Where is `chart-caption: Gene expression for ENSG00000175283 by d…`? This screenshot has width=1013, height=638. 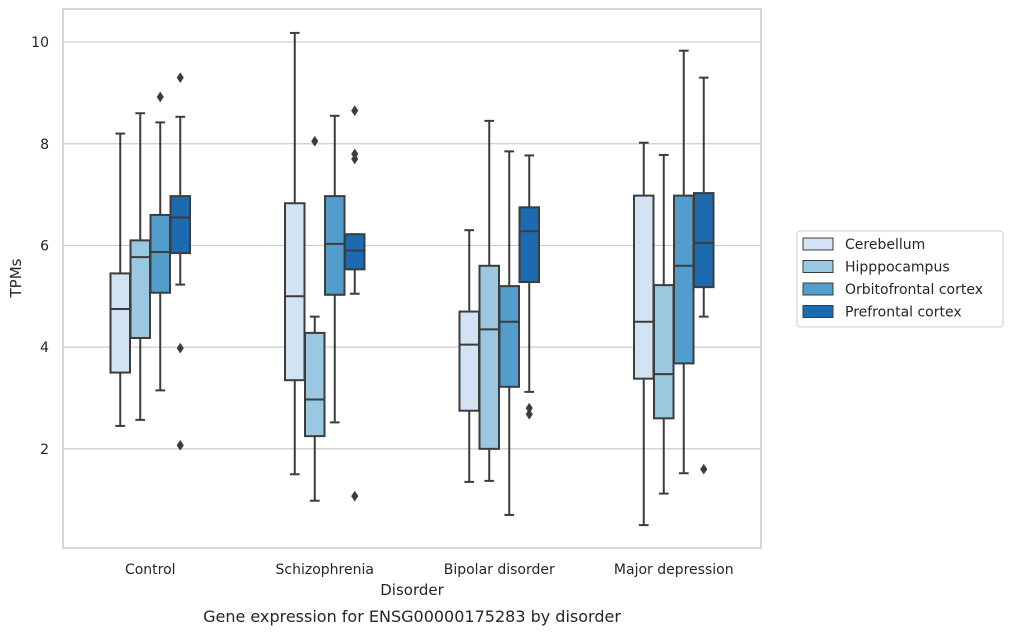
chart-caption: Gene expression for ENSG00000175283 by d… is located at coordinates (412, 616).